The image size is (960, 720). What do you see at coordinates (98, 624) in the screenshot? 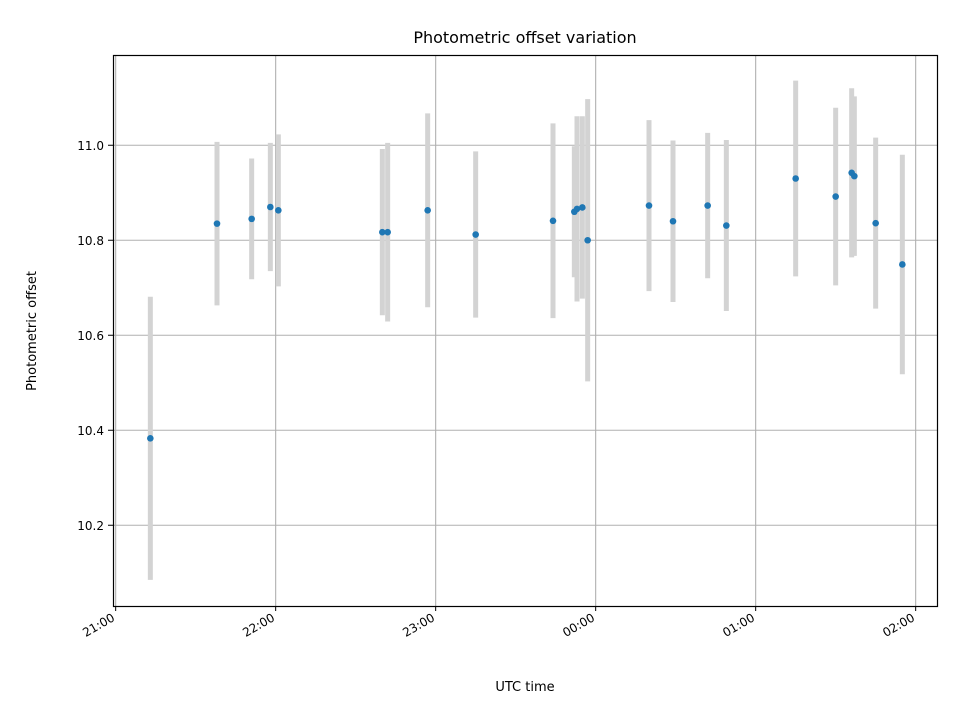
I see `x-tick-label: 21:00` at bounding box center [98, 624].